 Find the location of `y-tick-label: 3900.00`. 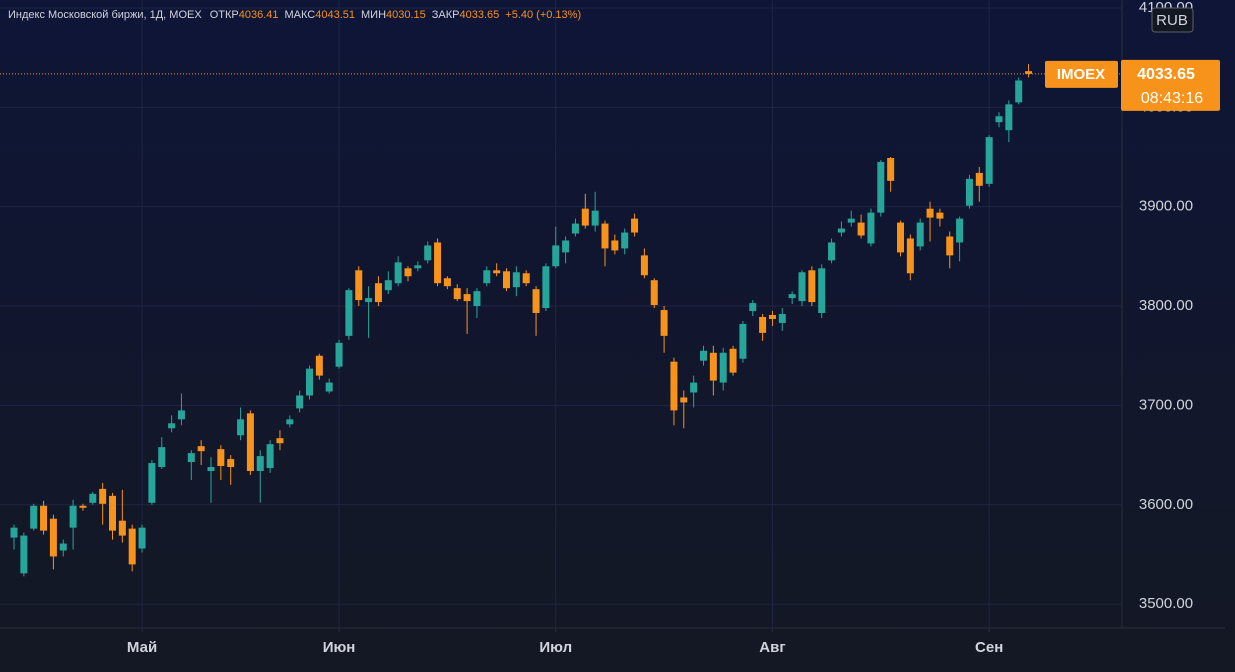

y-tick-label: 3900.00 is located at coordinates (1166, 206).